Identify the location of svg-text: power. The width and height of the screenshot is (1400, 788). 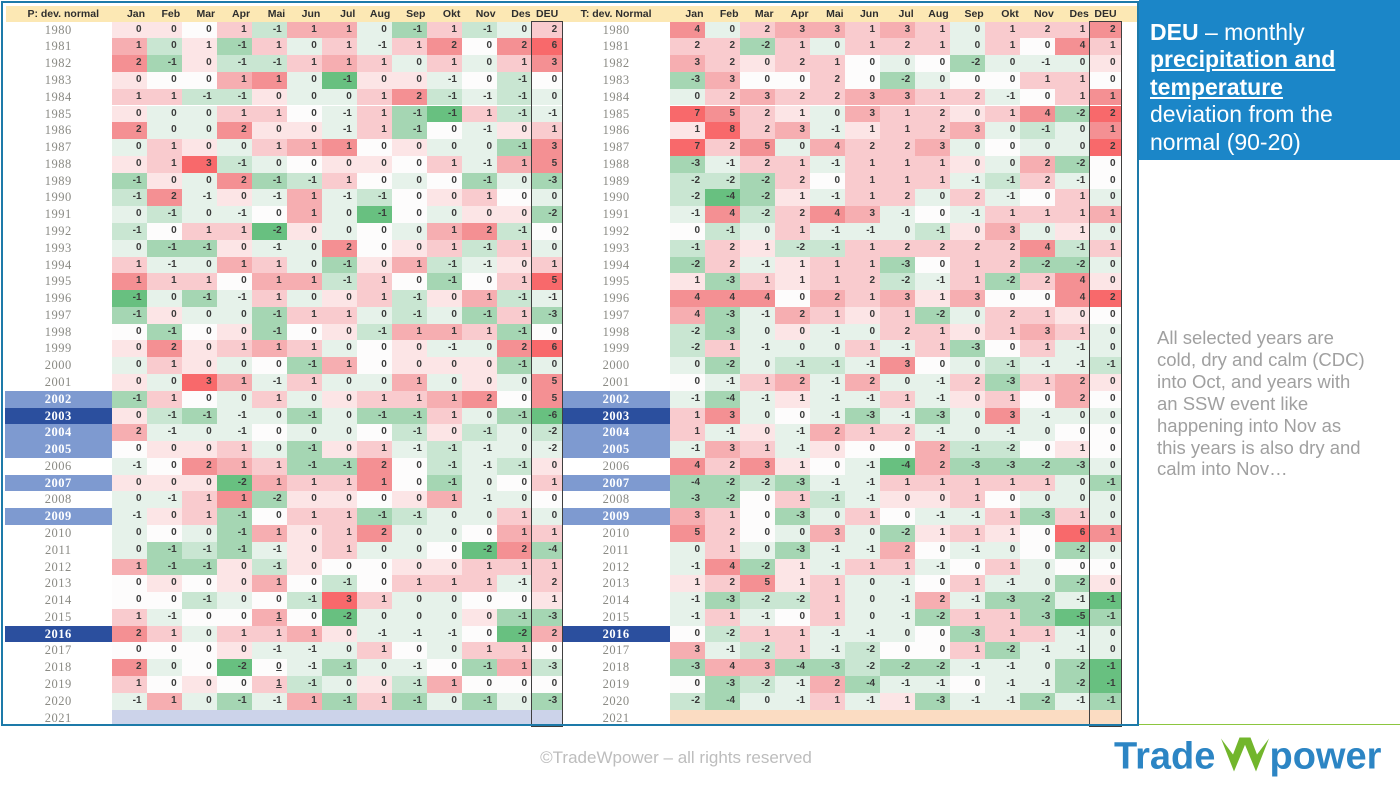
(1326, 757).